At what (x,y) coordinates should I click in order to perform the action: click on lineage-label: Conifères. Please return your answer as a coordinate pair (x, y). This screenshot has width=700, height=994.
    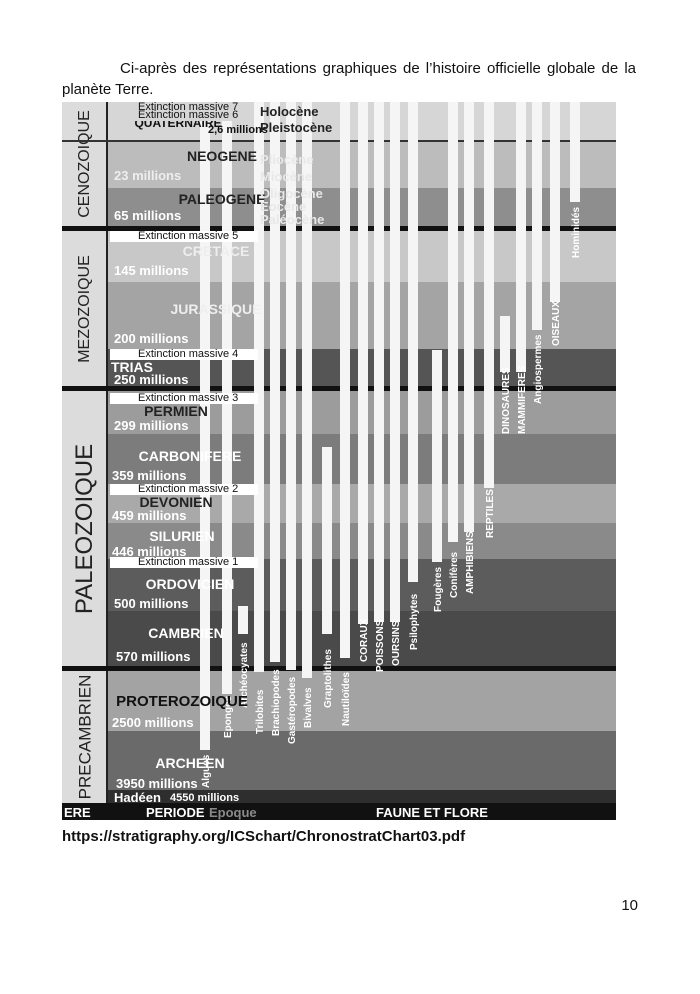
    Looking at the image, I should click on (454, 574).